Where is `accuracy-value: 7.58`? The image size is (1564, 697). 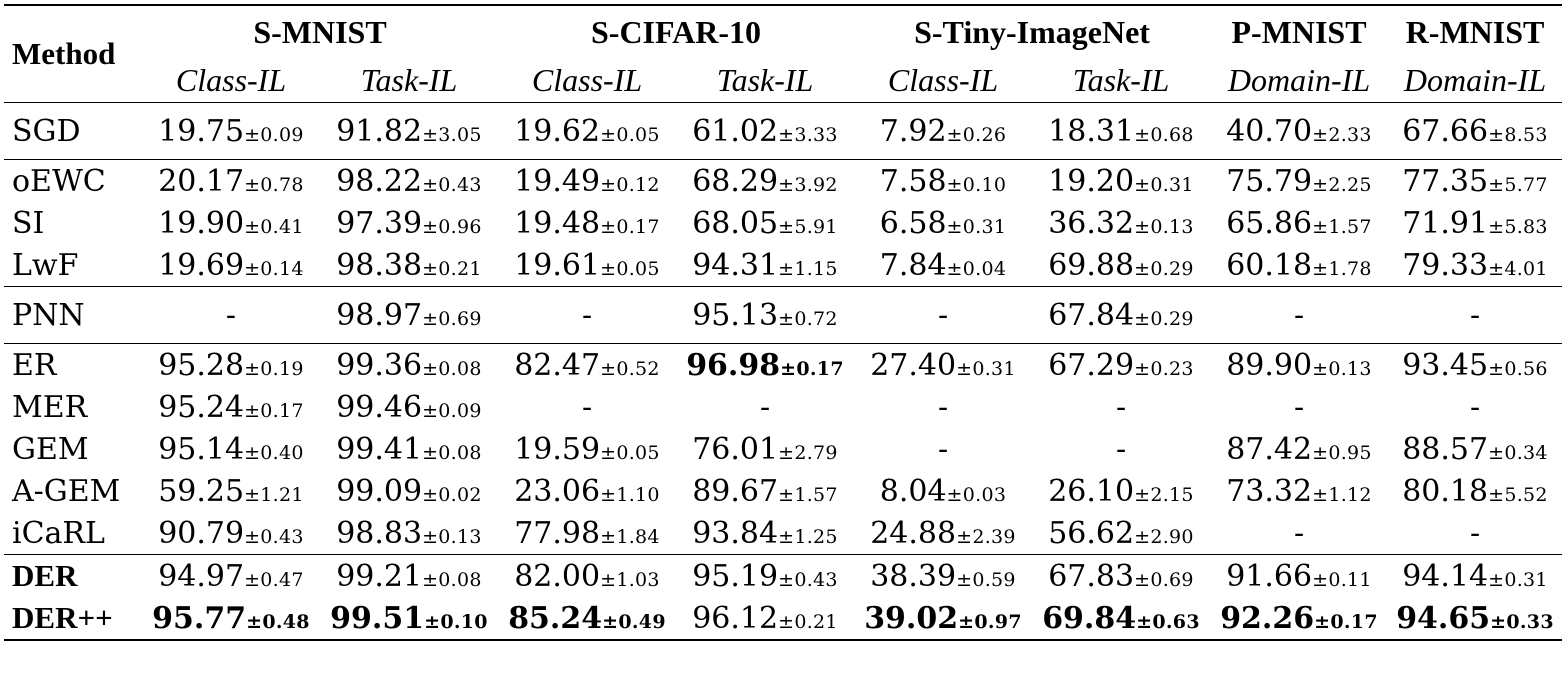
accuracy-value: 7.58 is located at coordinates (913, 181).